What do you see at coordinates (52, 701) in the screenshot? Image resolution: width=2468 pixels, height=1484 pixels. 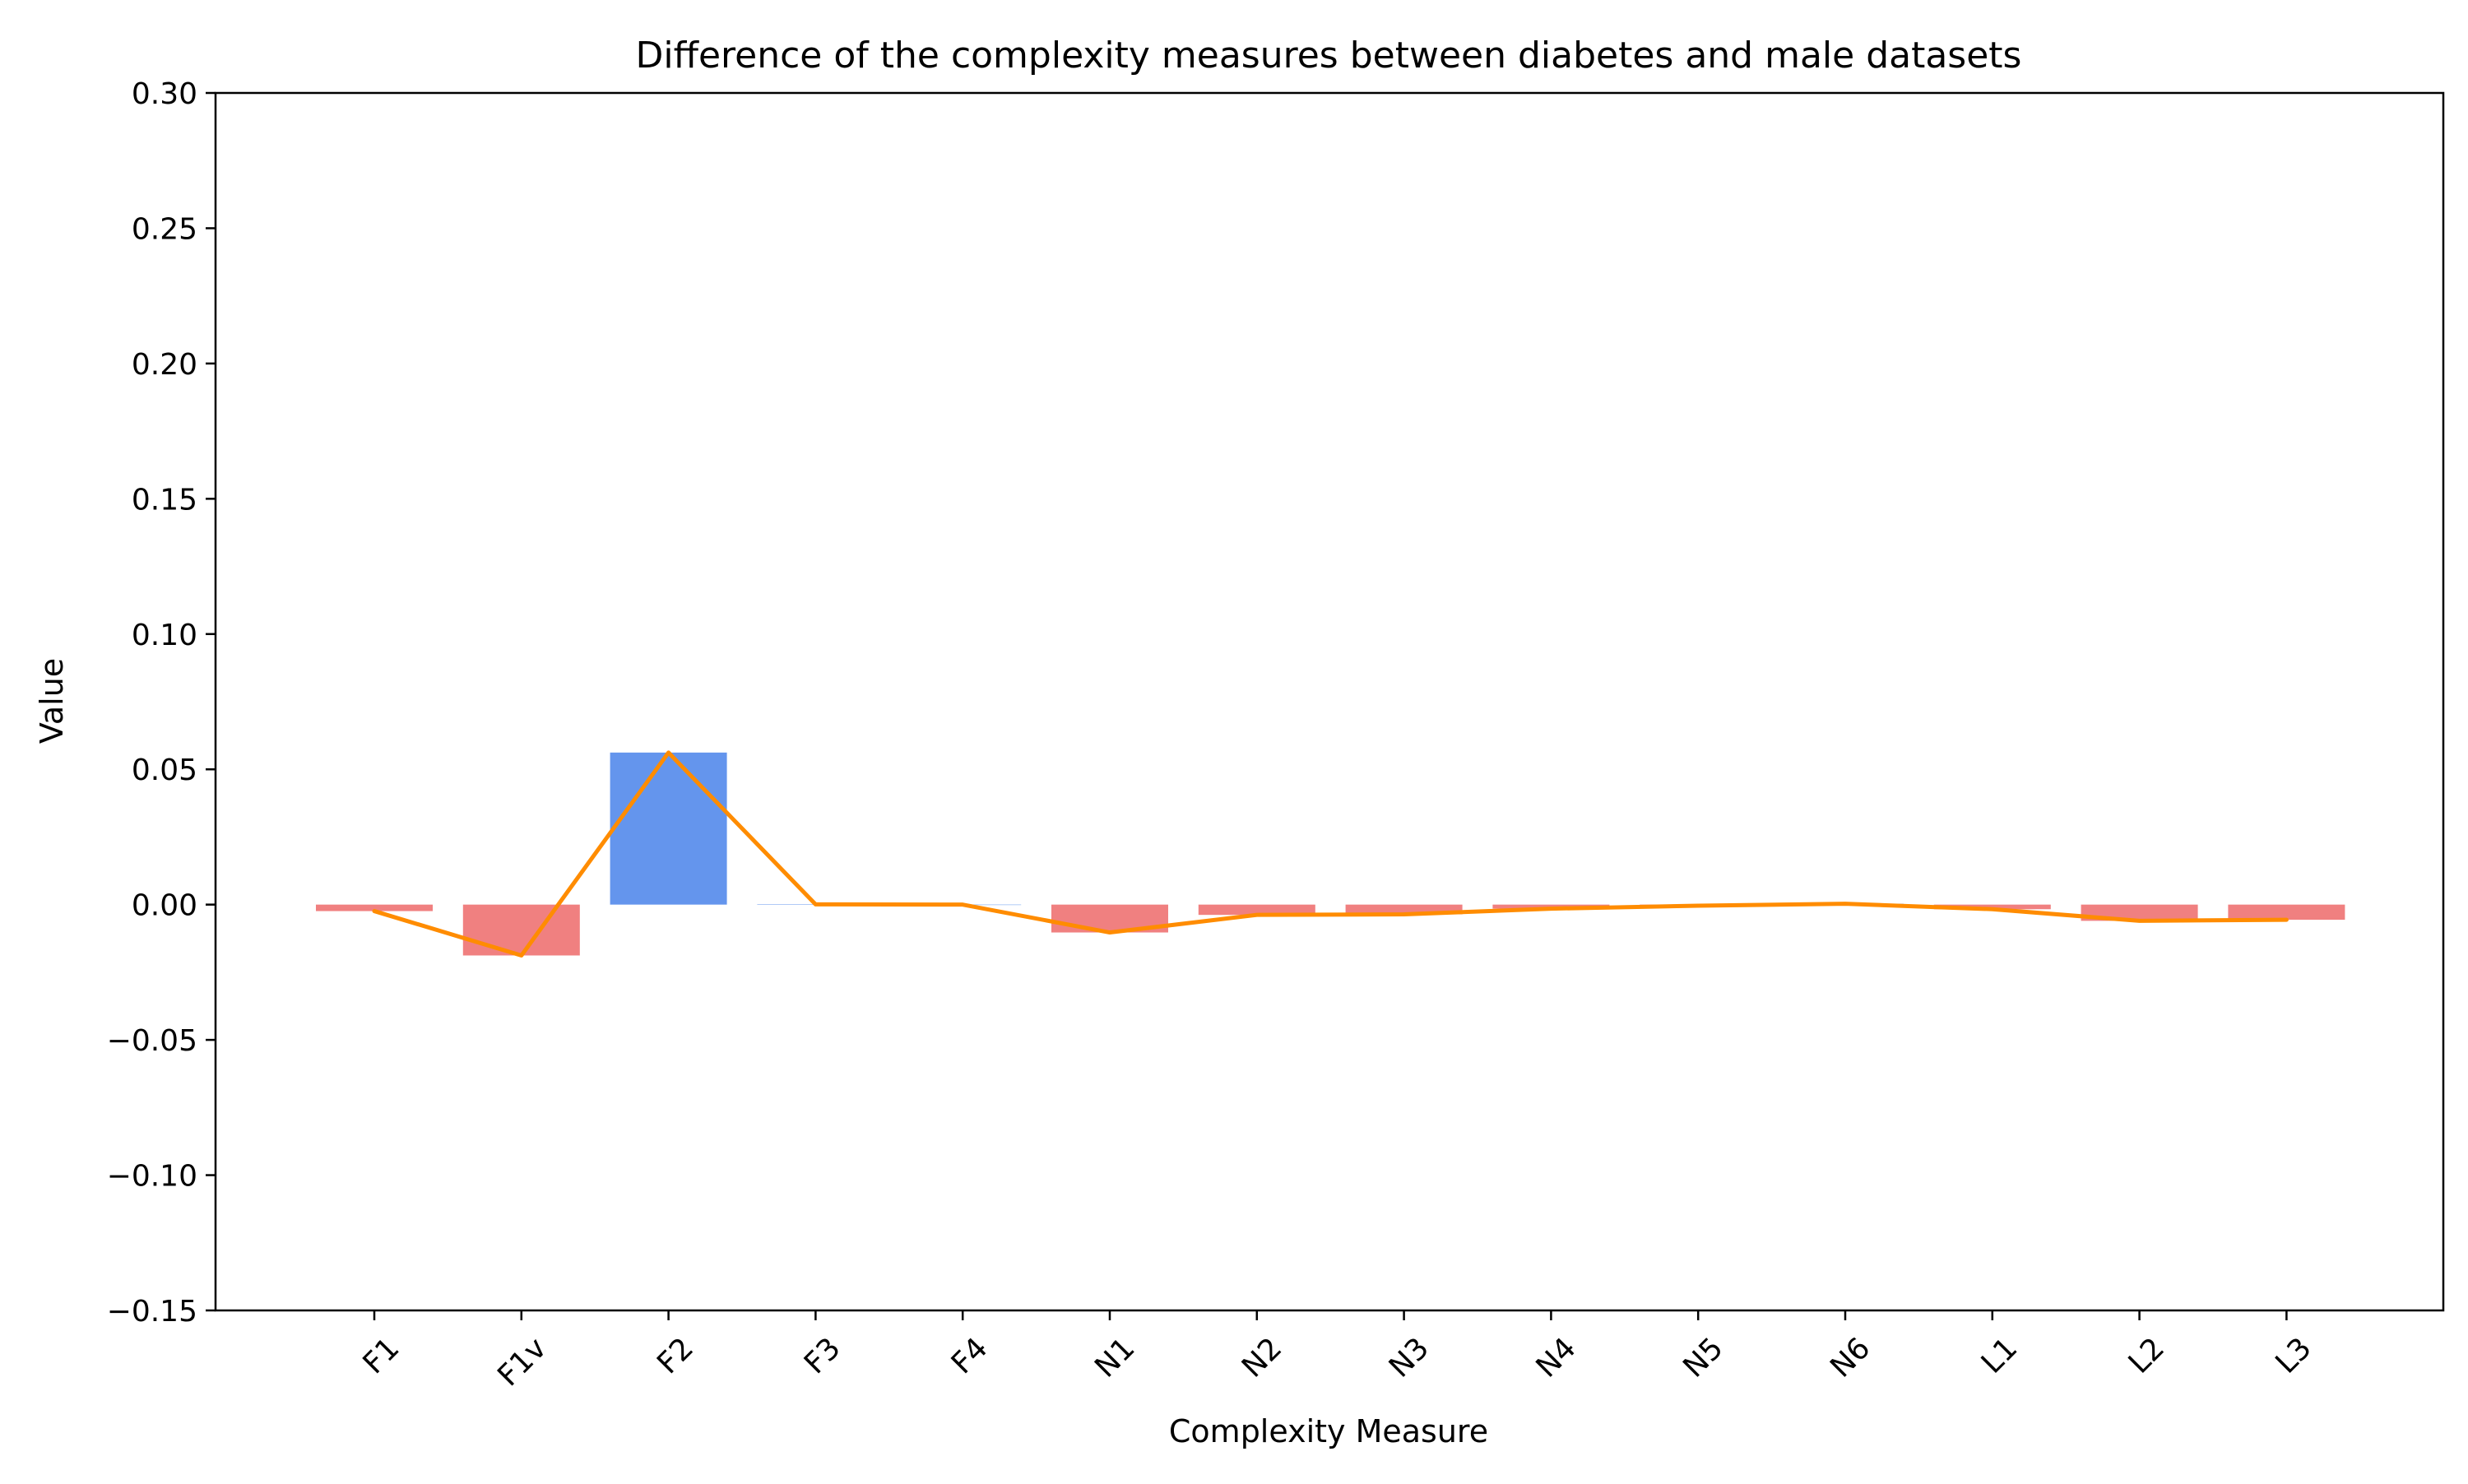 I see `y-axis-label: Value` at bounding box center [52, 701].